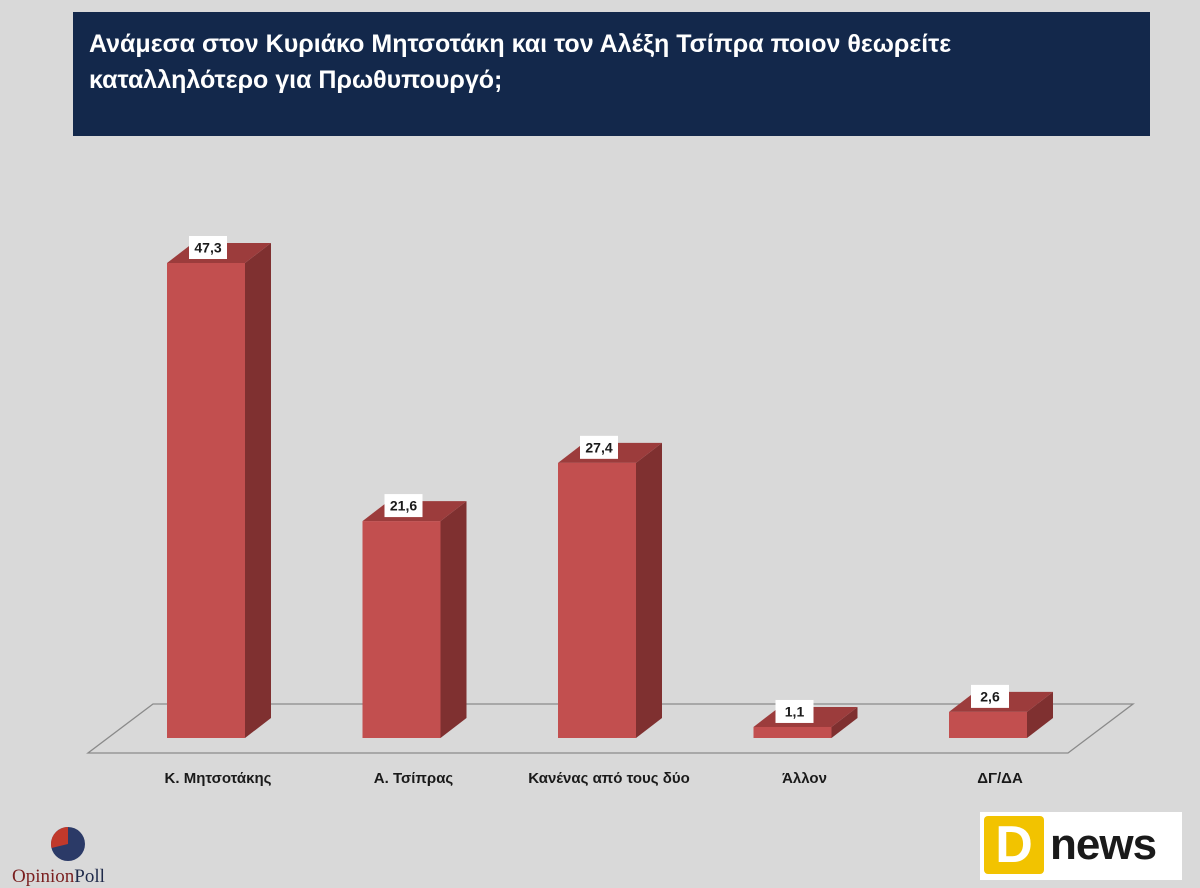 Image resolution: width=1200 pixels, height=888 pixels. I want to click on opinionpoll-logo-icon, so click(68, 844).